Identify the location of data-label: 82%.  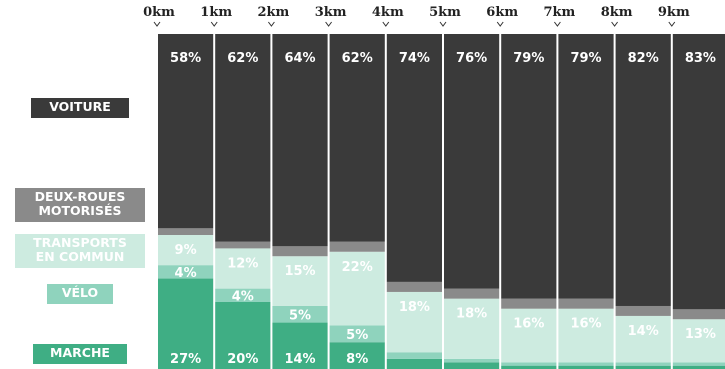
(643, 58).